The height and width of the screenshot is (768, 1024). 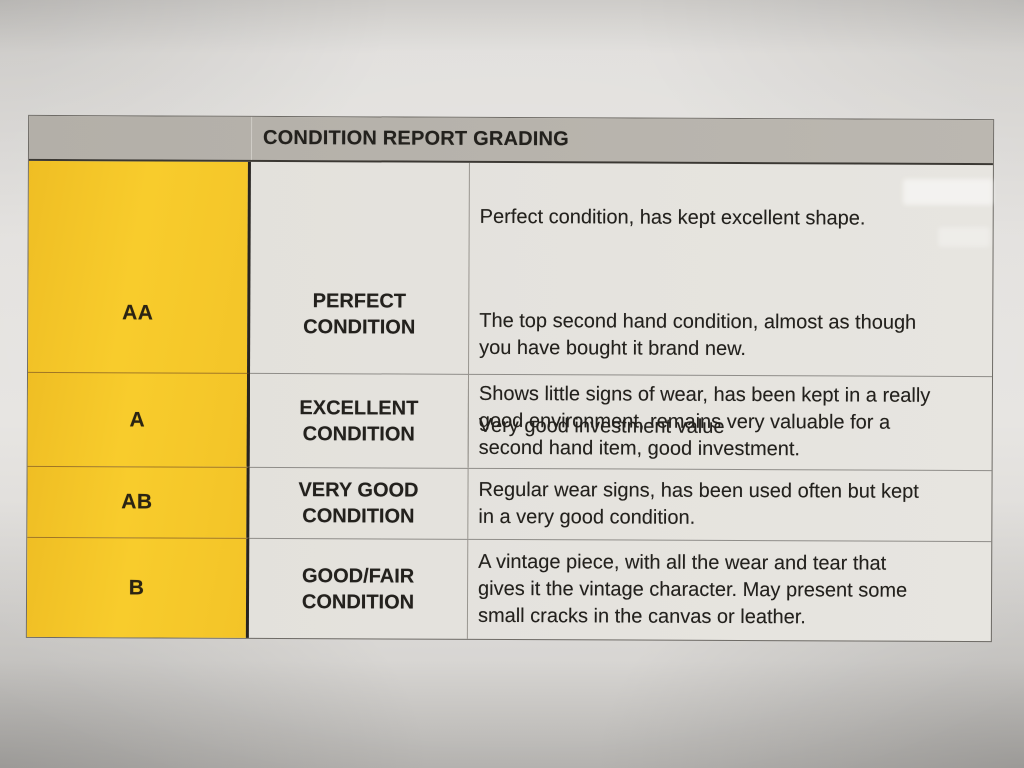 I want to click on table-title: CONDITION REPORT GRADING, so click(x=416, y=138).